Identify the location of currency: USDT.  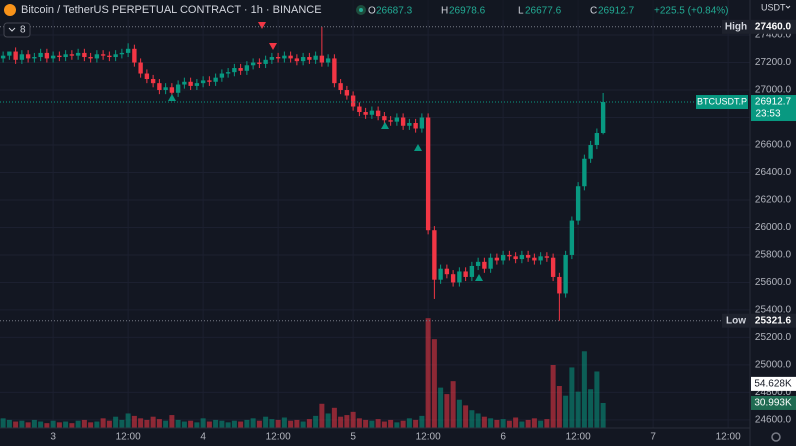
(773, 7).